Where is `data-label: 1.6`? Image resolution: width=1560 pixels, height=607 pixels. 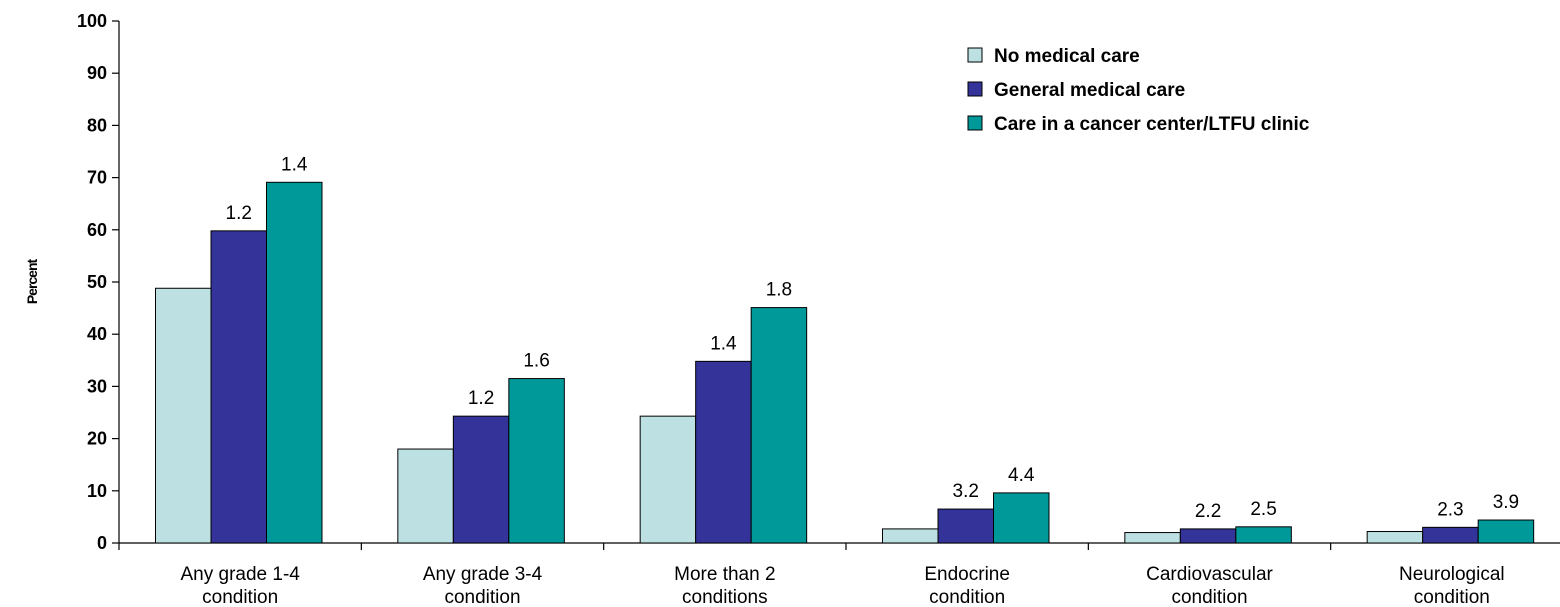
data-label: 1.6 is located at coordinates (536, 361).